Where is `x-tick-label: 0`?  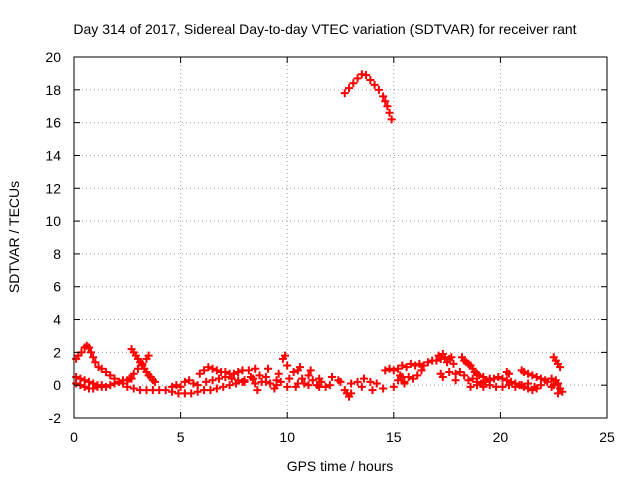 x-tick-label: 0 is located at coordinates (74, 437).